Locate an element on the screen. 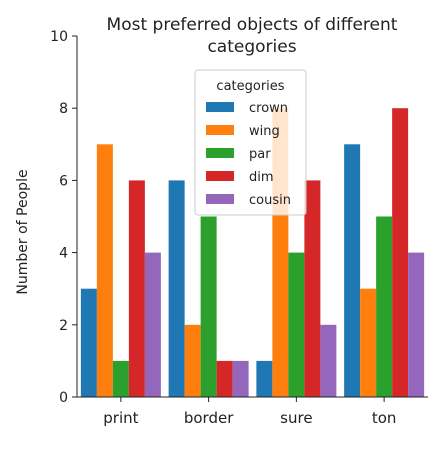  y-tick-label: 10 is located at coordinates (59, 37).